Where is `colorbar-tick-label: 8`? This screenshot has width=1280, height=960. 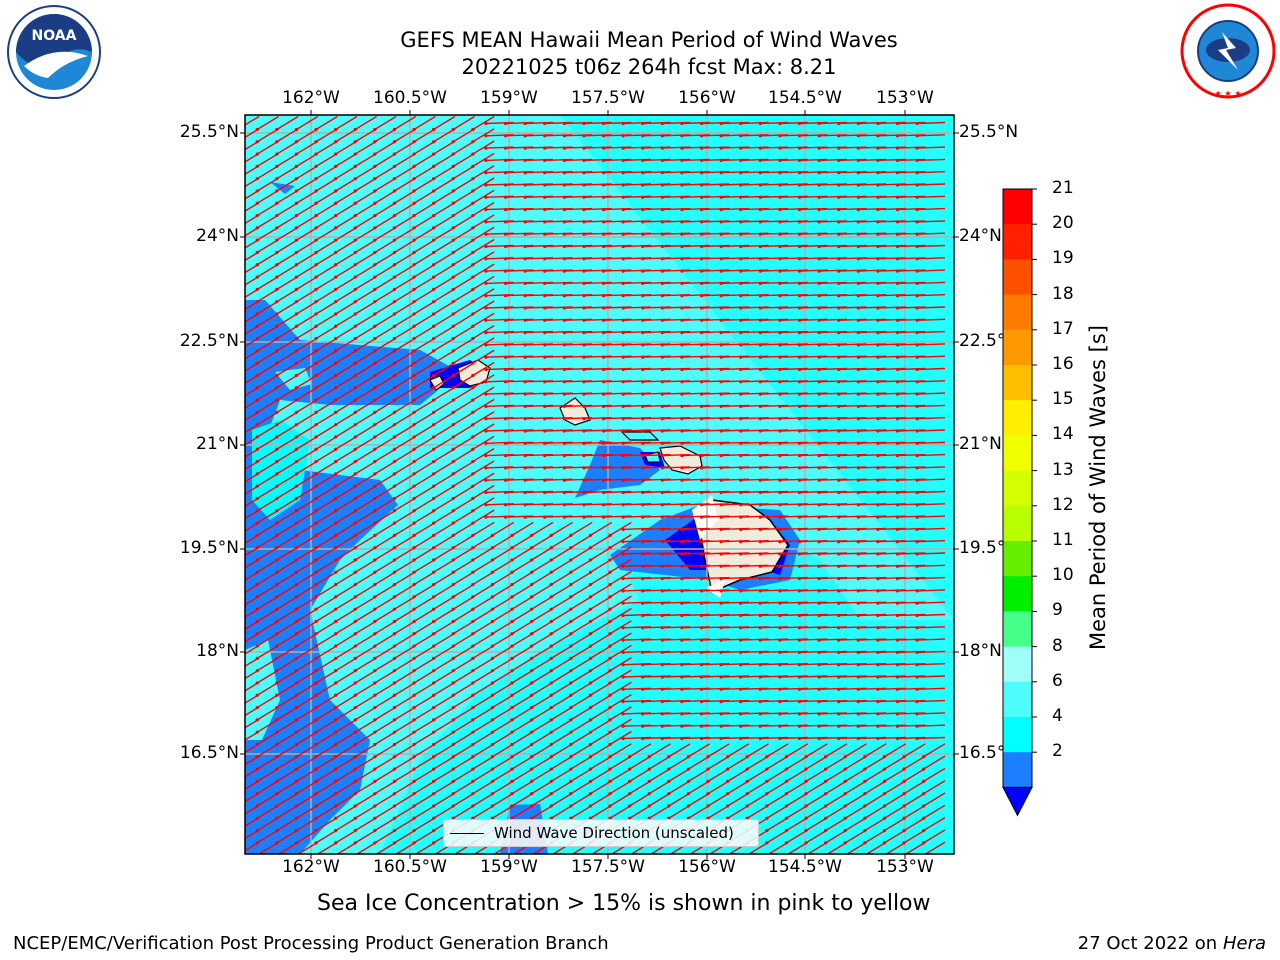 colorbar-tick-label: 8 is located at coordinates (1057, 645).